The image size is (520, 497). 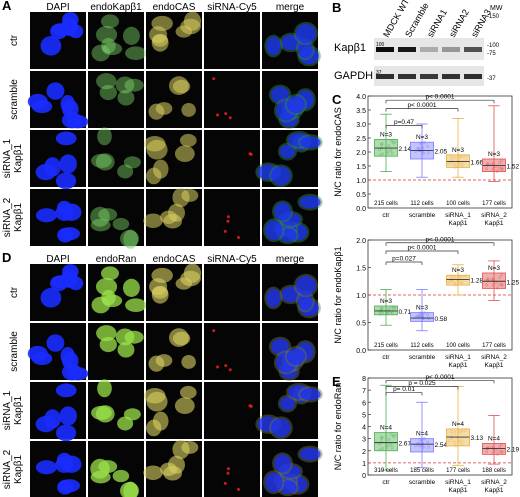 I want to click on median-label: 2.14, so click(x=405, y=149).